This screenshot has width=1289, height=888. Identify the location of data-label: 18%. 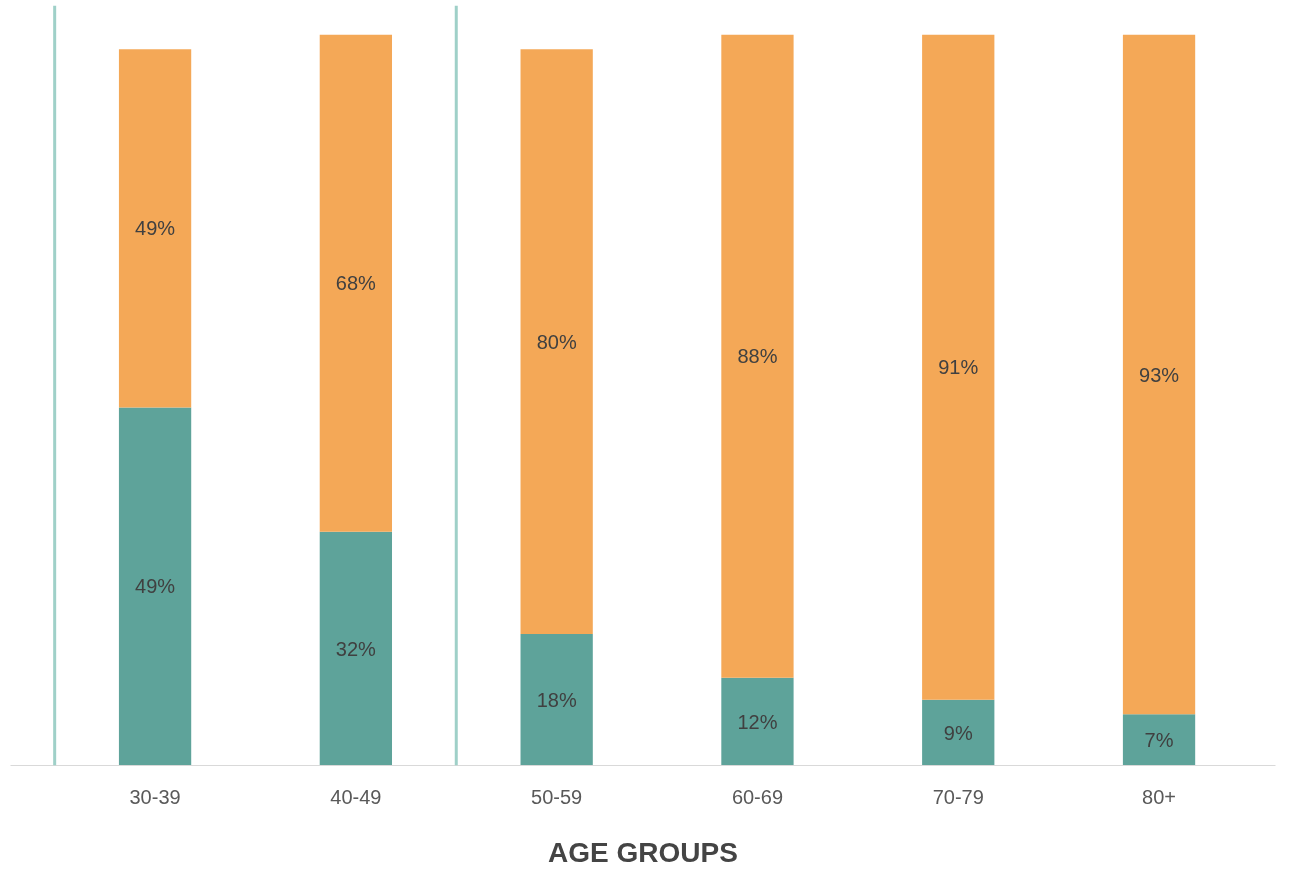
(556, 699).